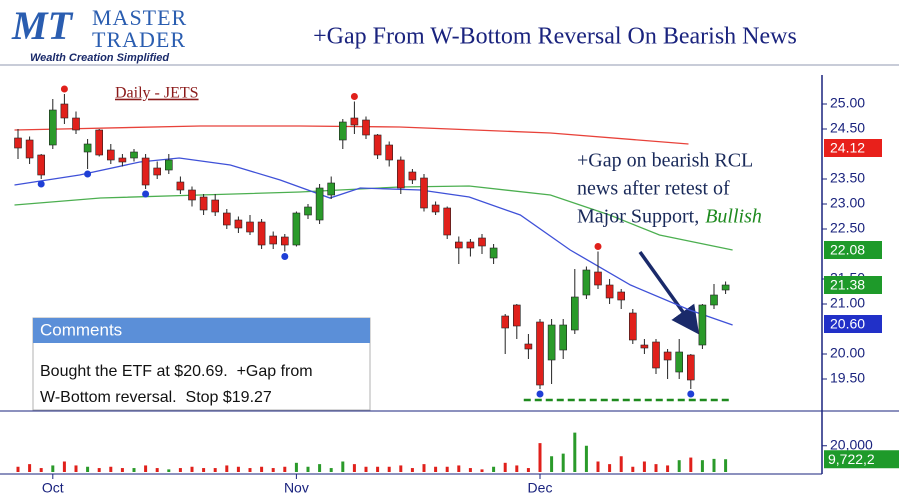 The height and width of the screenshot is (502, 899). Describe the element at coordinates (638, 217) in the screenshot. I see `annotation-line: Major Support,` at that location.